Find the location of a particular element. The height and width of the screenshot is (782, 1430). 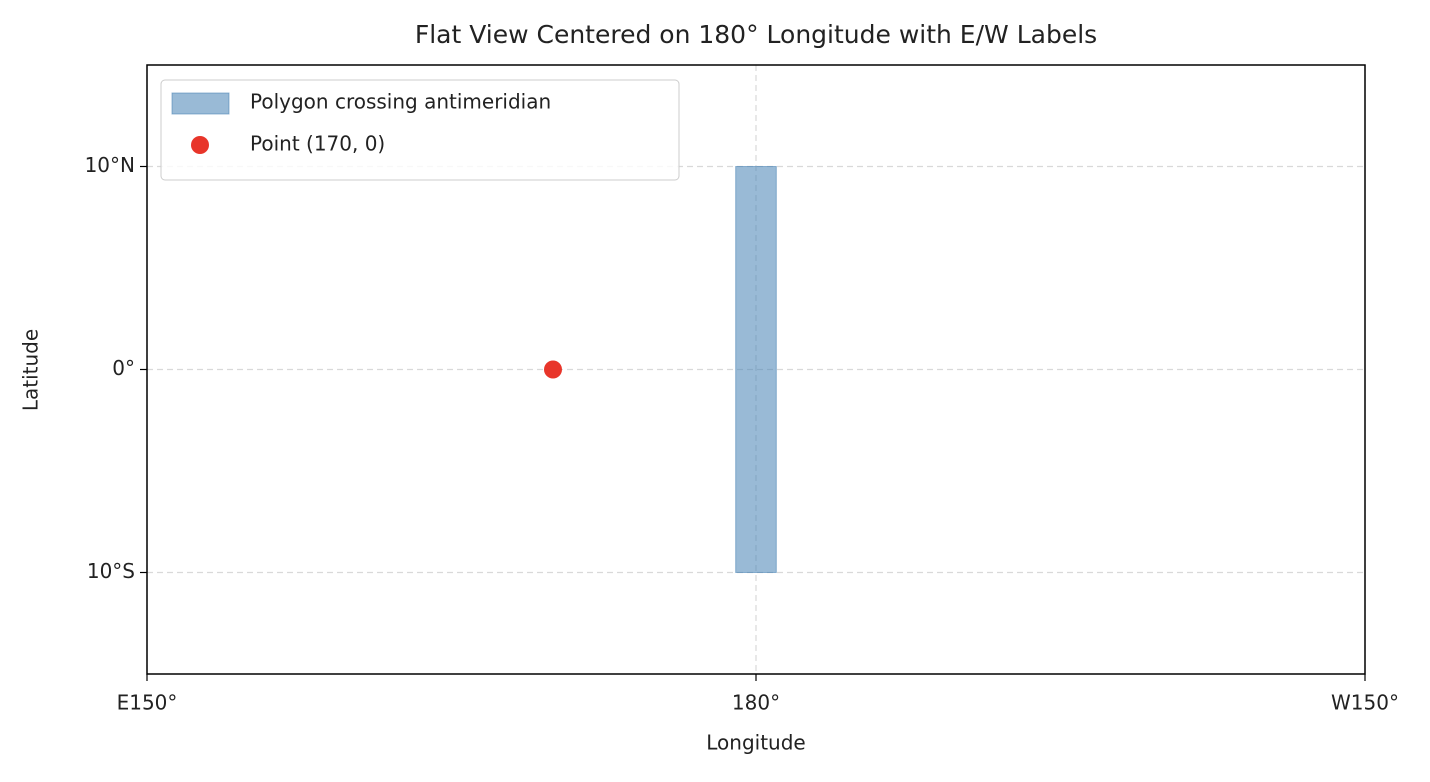

legend-box is located at coordinates (420, 130).